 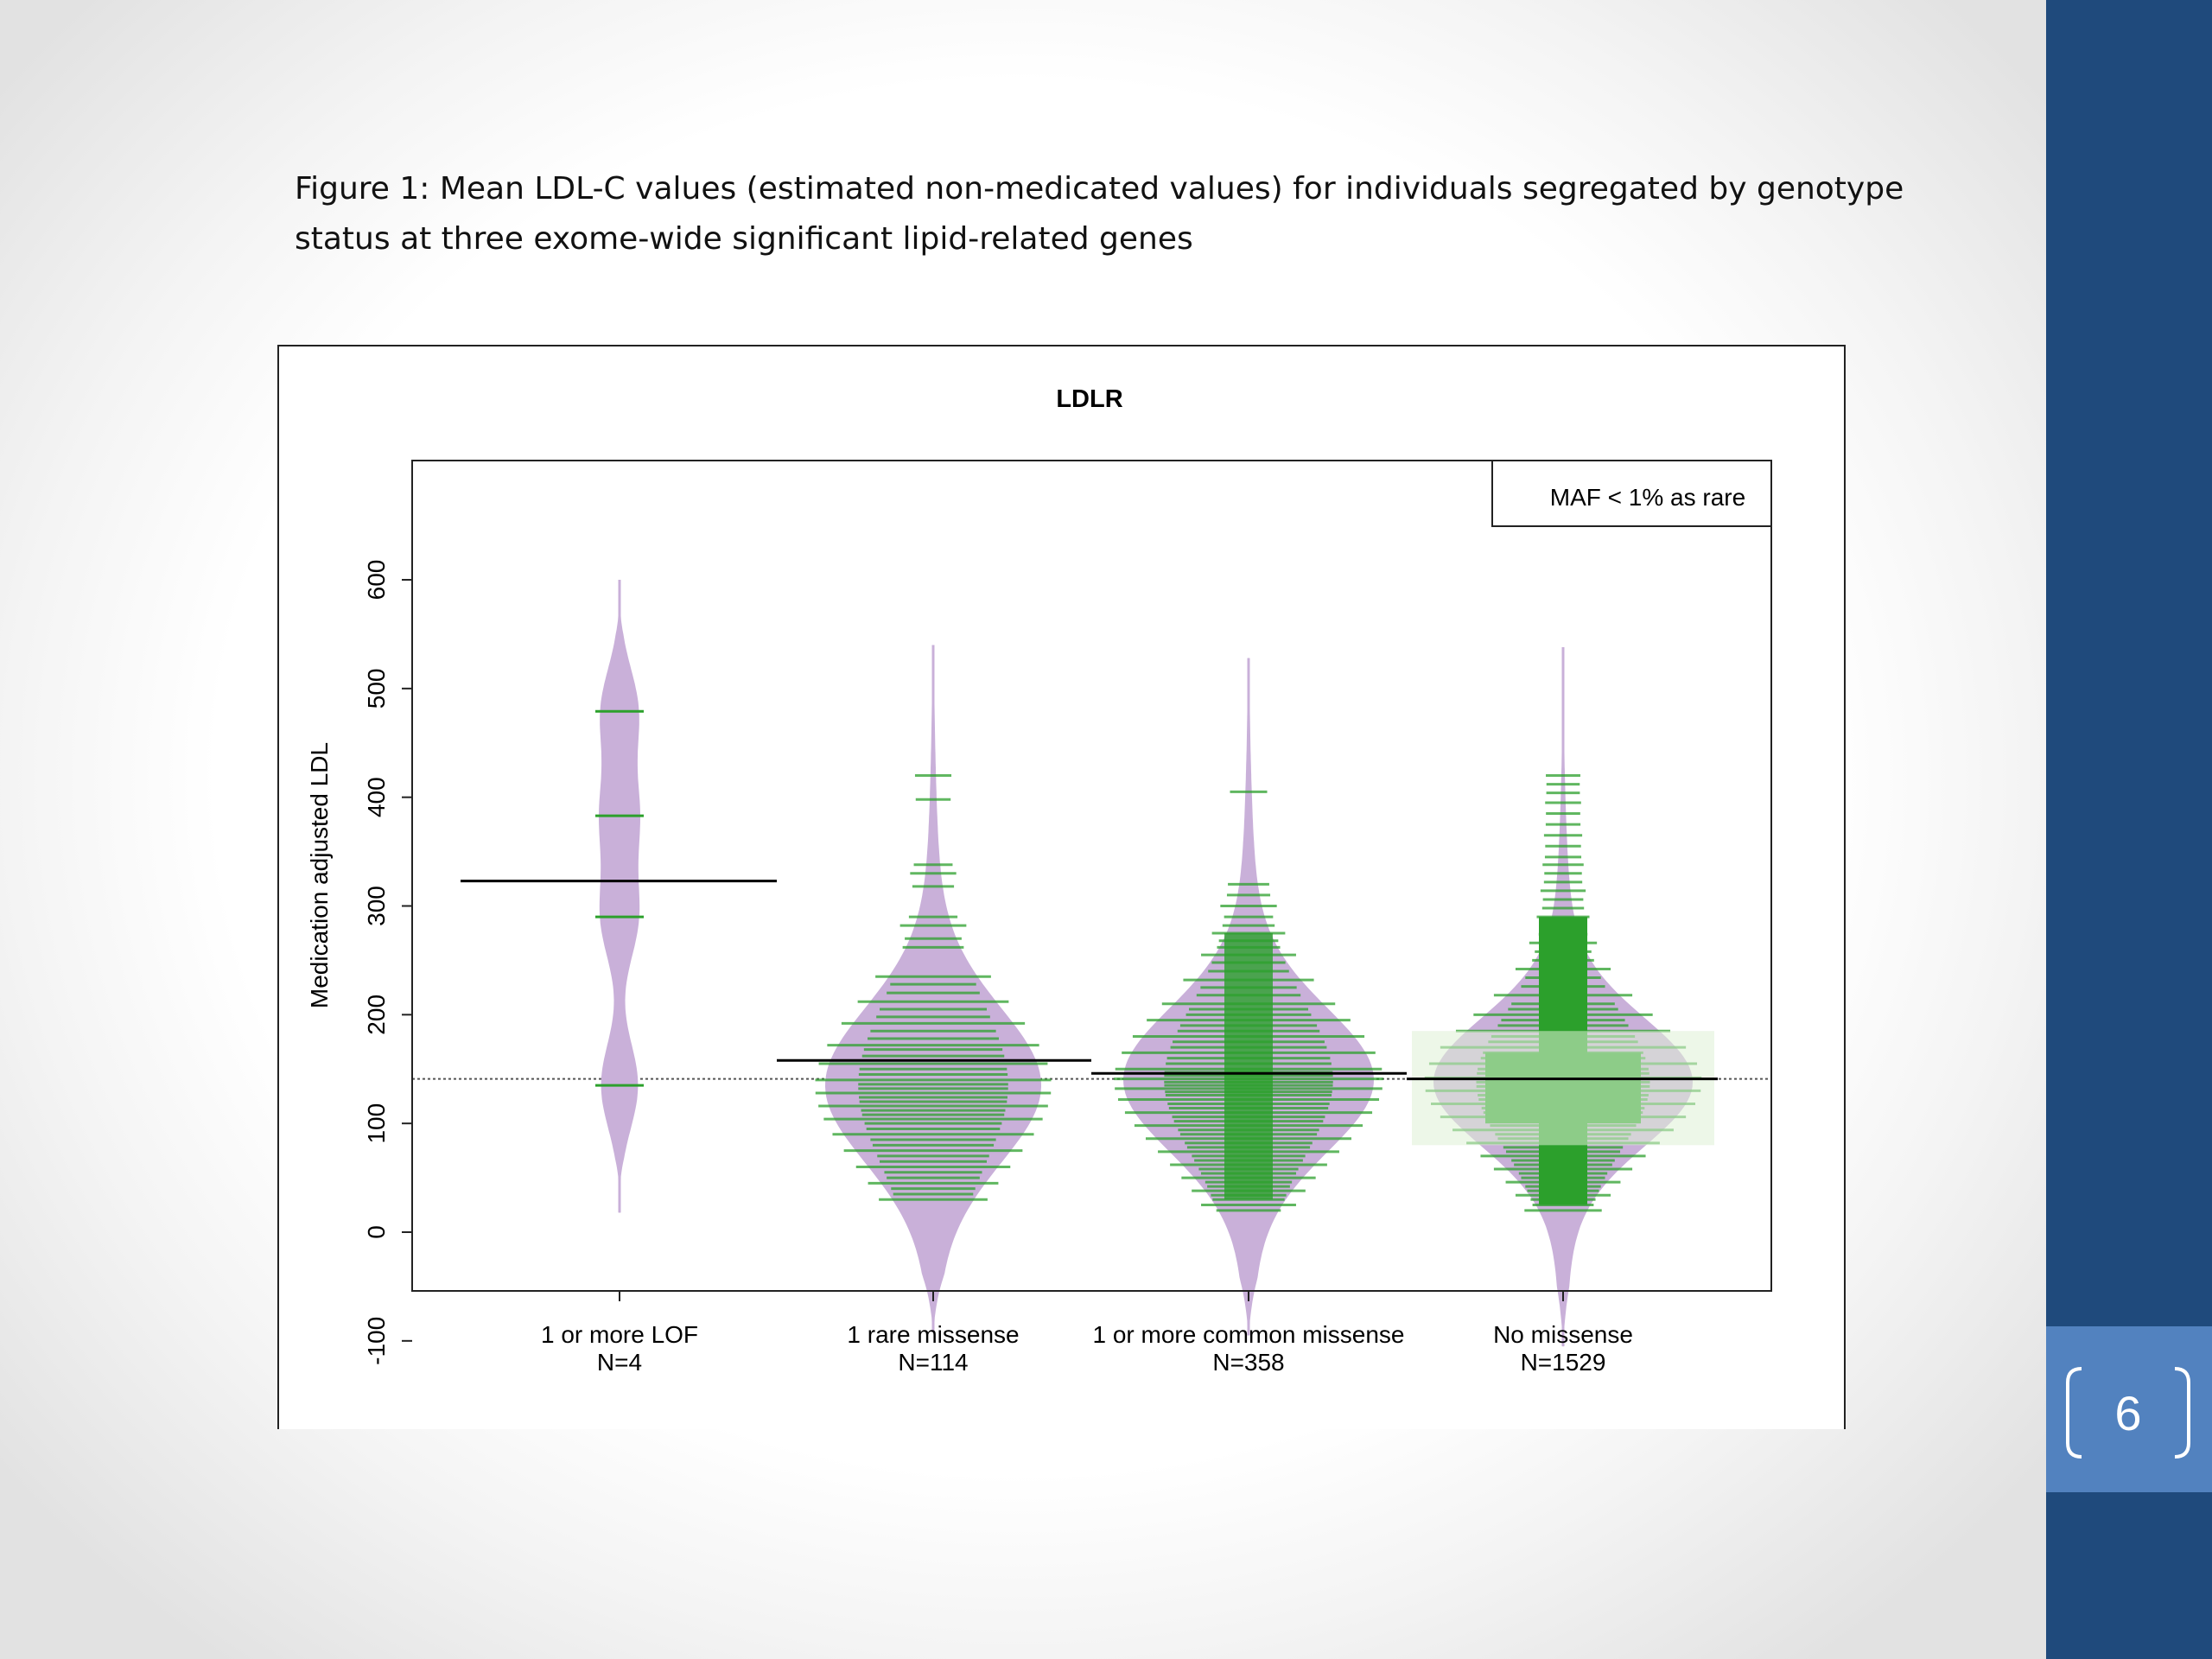 I want to click on x-tick-label: 1 or more common missense, so click(x=1248, y=1334).